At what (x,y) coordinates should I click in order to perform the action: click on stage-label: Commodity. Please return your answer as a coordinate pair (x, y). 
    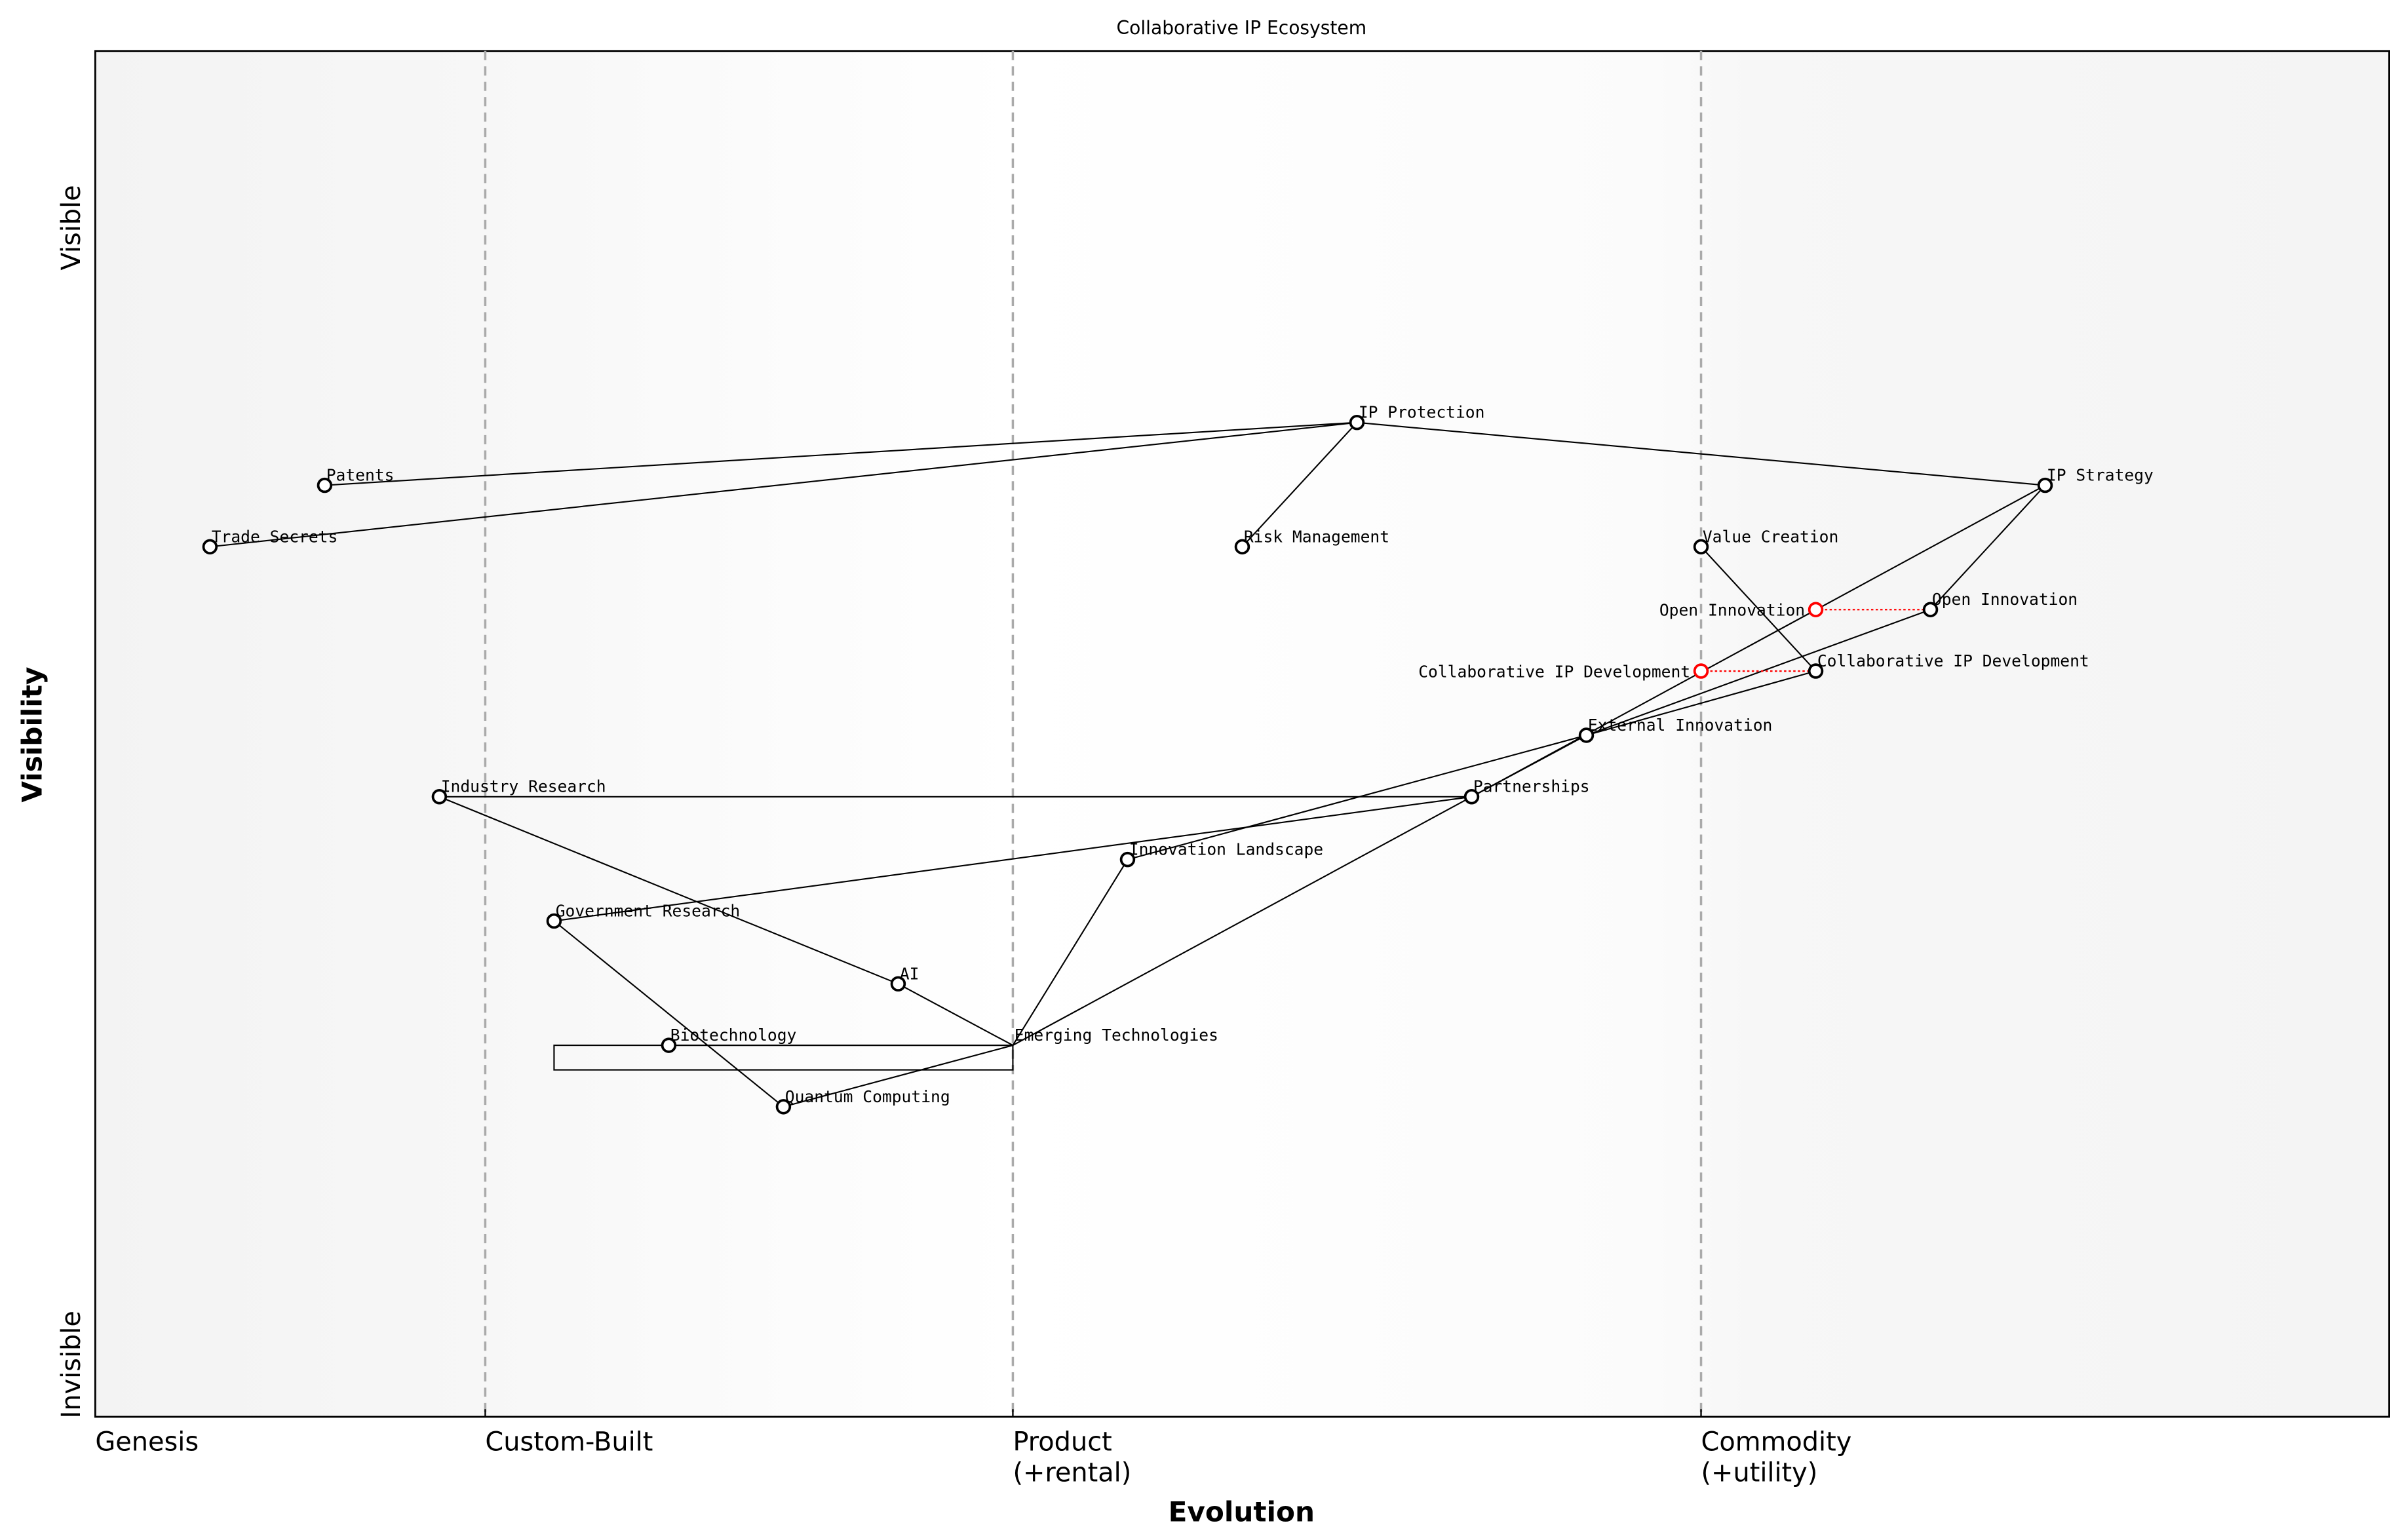
    Looking at the image, I should click on (1776, 1442).